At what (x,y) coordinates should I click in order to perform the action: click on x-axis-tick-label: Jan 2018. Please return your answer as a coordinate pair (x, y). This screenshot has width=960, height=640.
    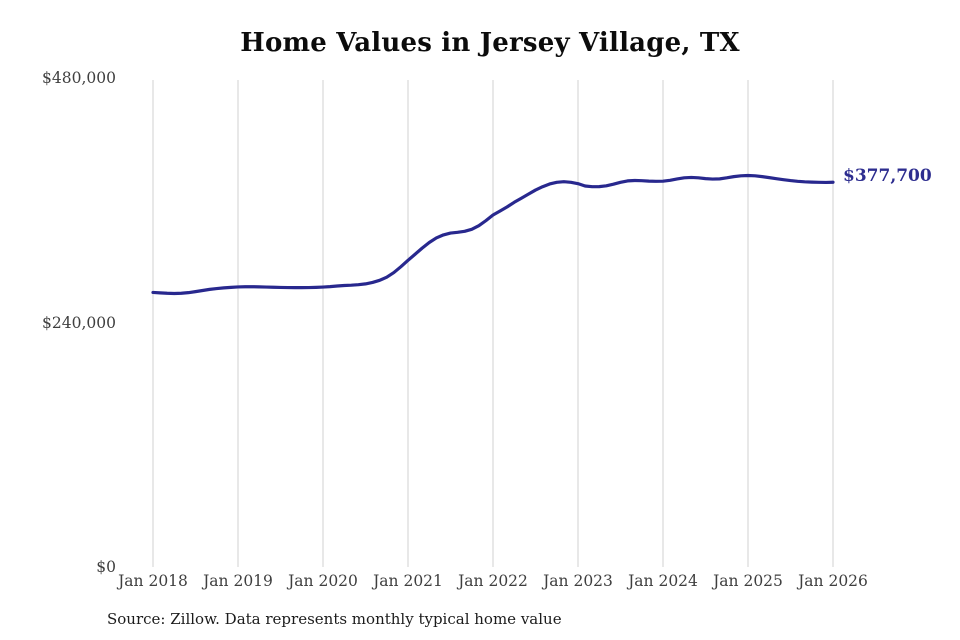
    Looking at the image, I should click on (153, 581).